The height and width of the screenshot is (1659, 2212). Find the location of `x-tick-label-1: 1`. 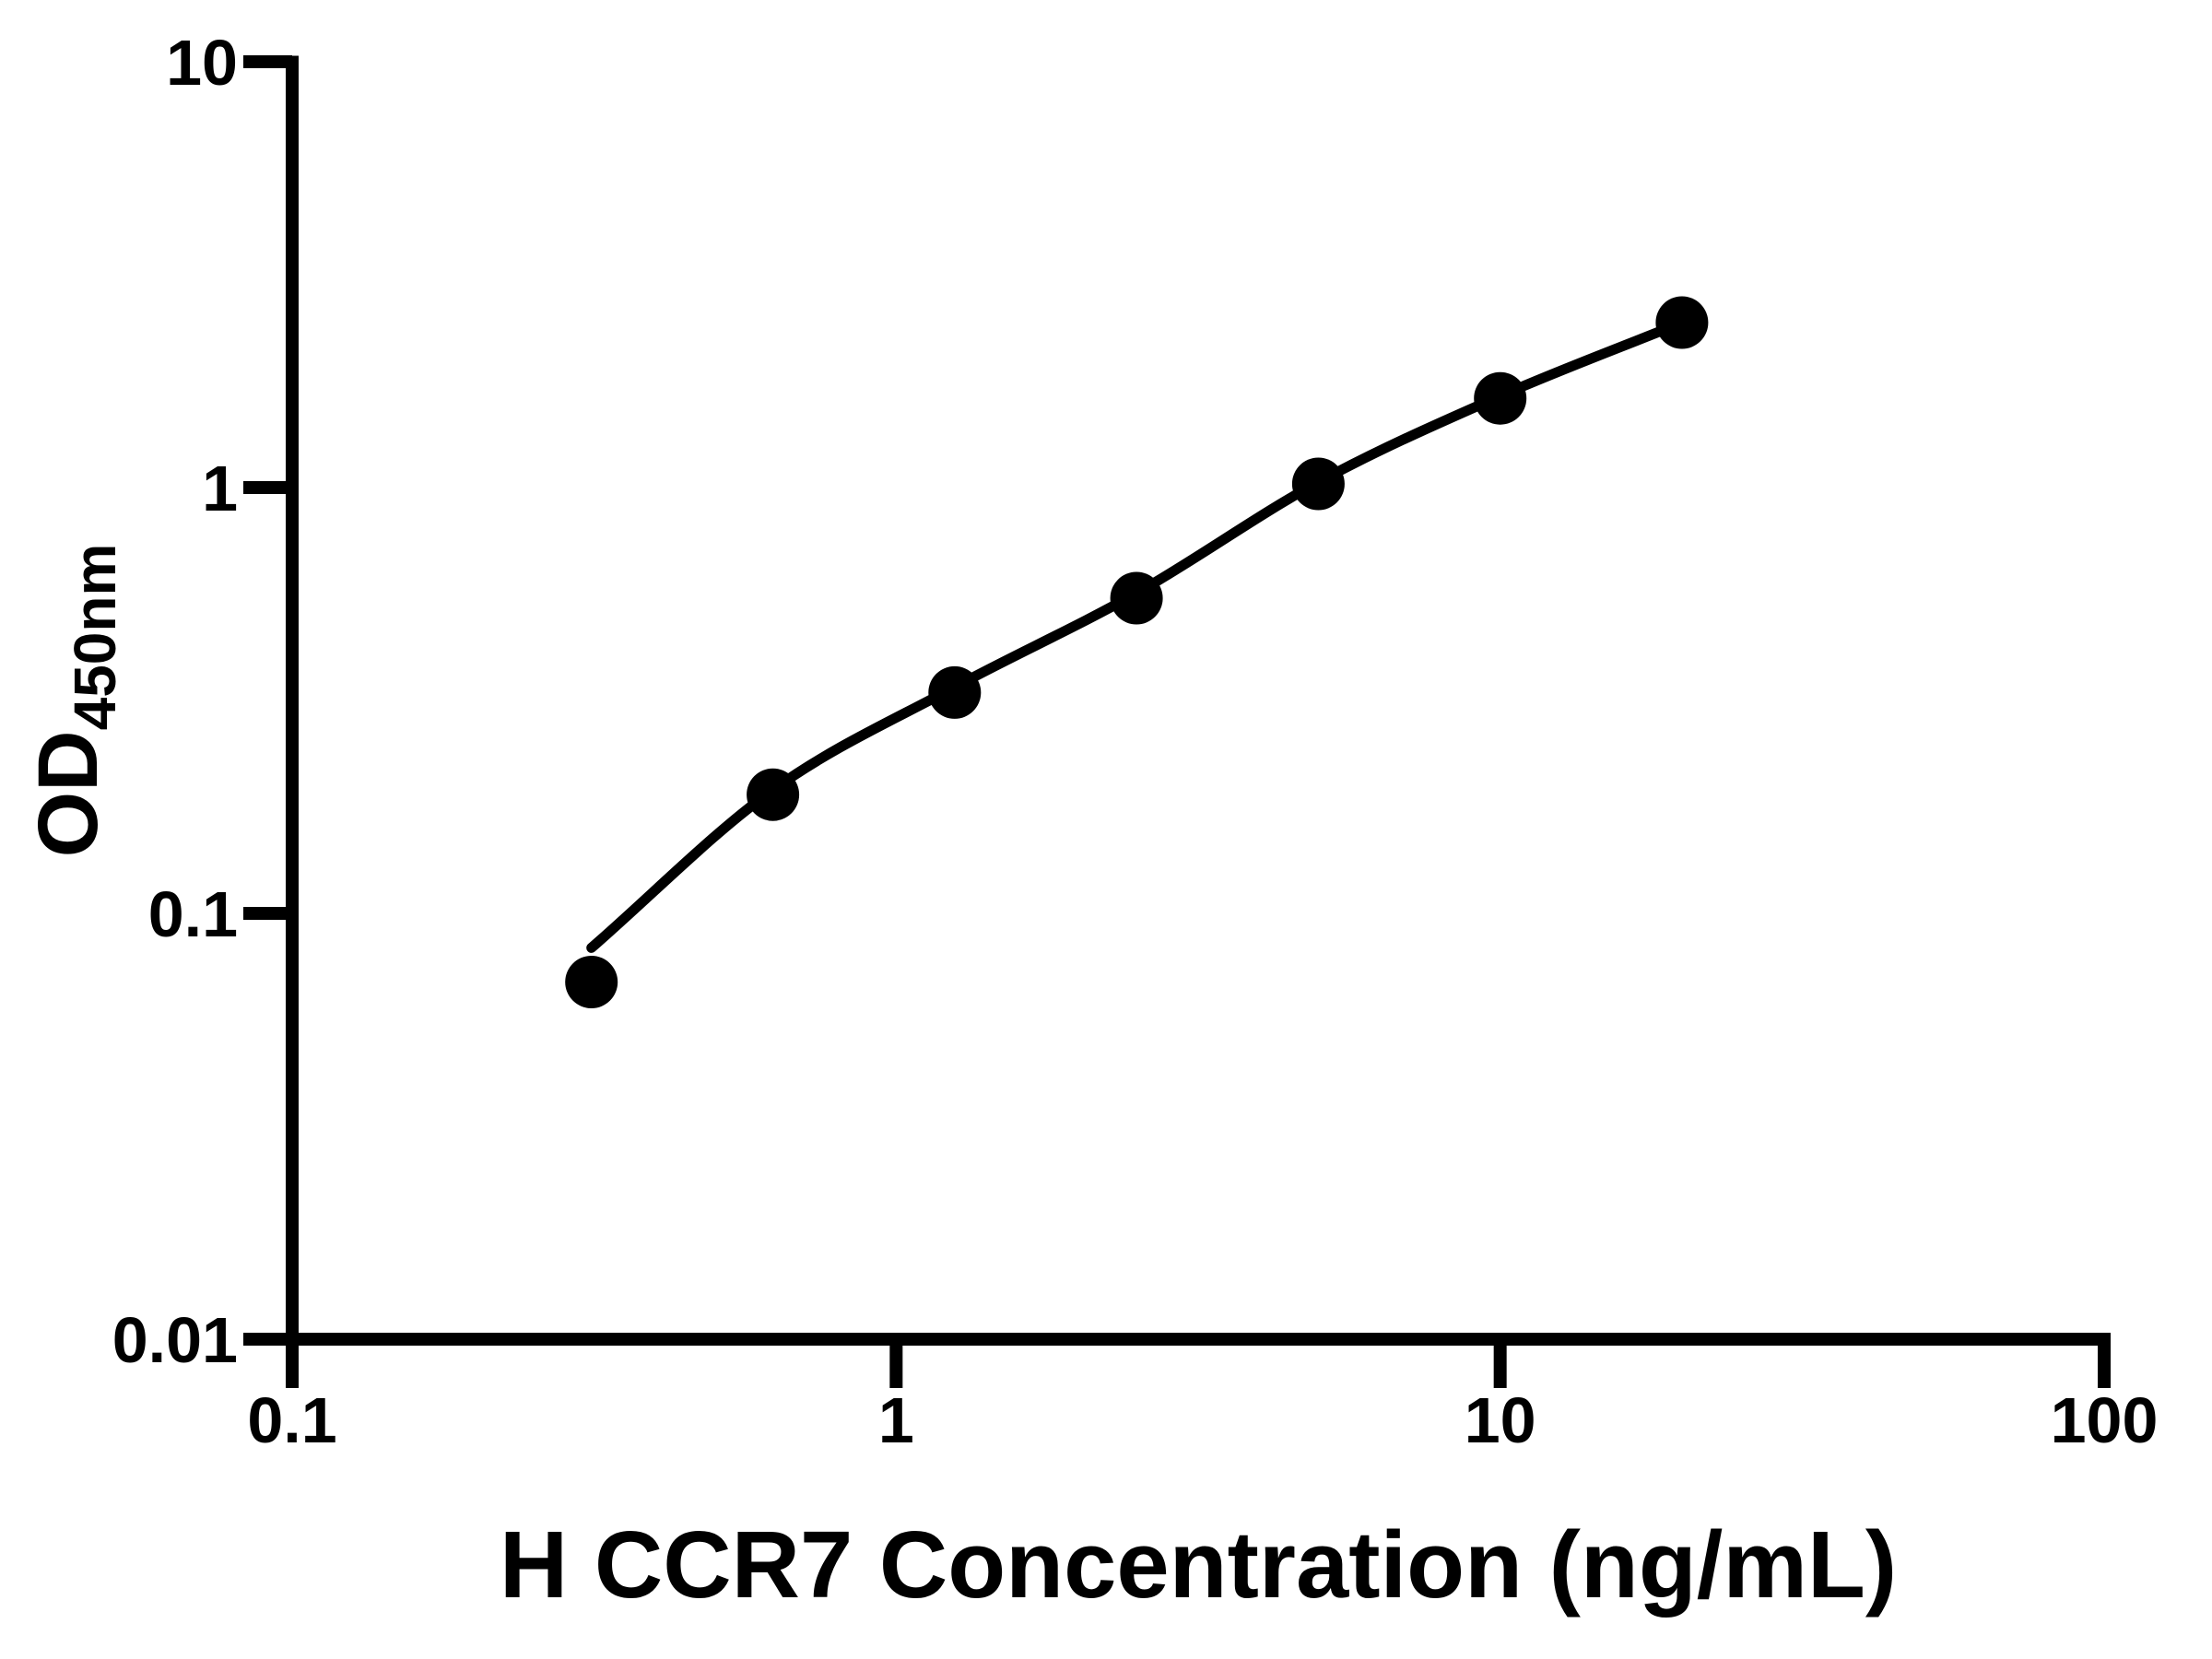

x-tick-label-1: 1 is located at coordinates (896, 1420).